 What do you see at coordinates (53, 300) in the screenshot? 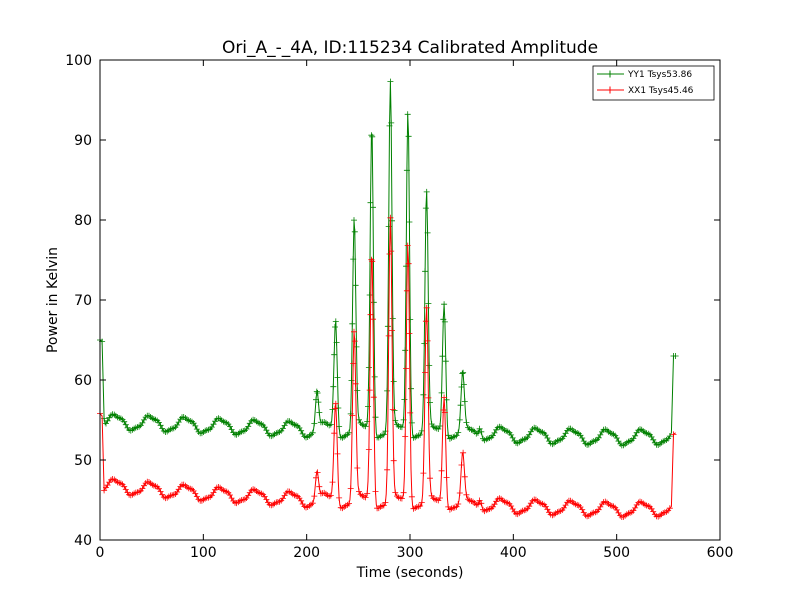
I see `y-axis-label: Power in Kelvin` at bounding box center [53, 300].